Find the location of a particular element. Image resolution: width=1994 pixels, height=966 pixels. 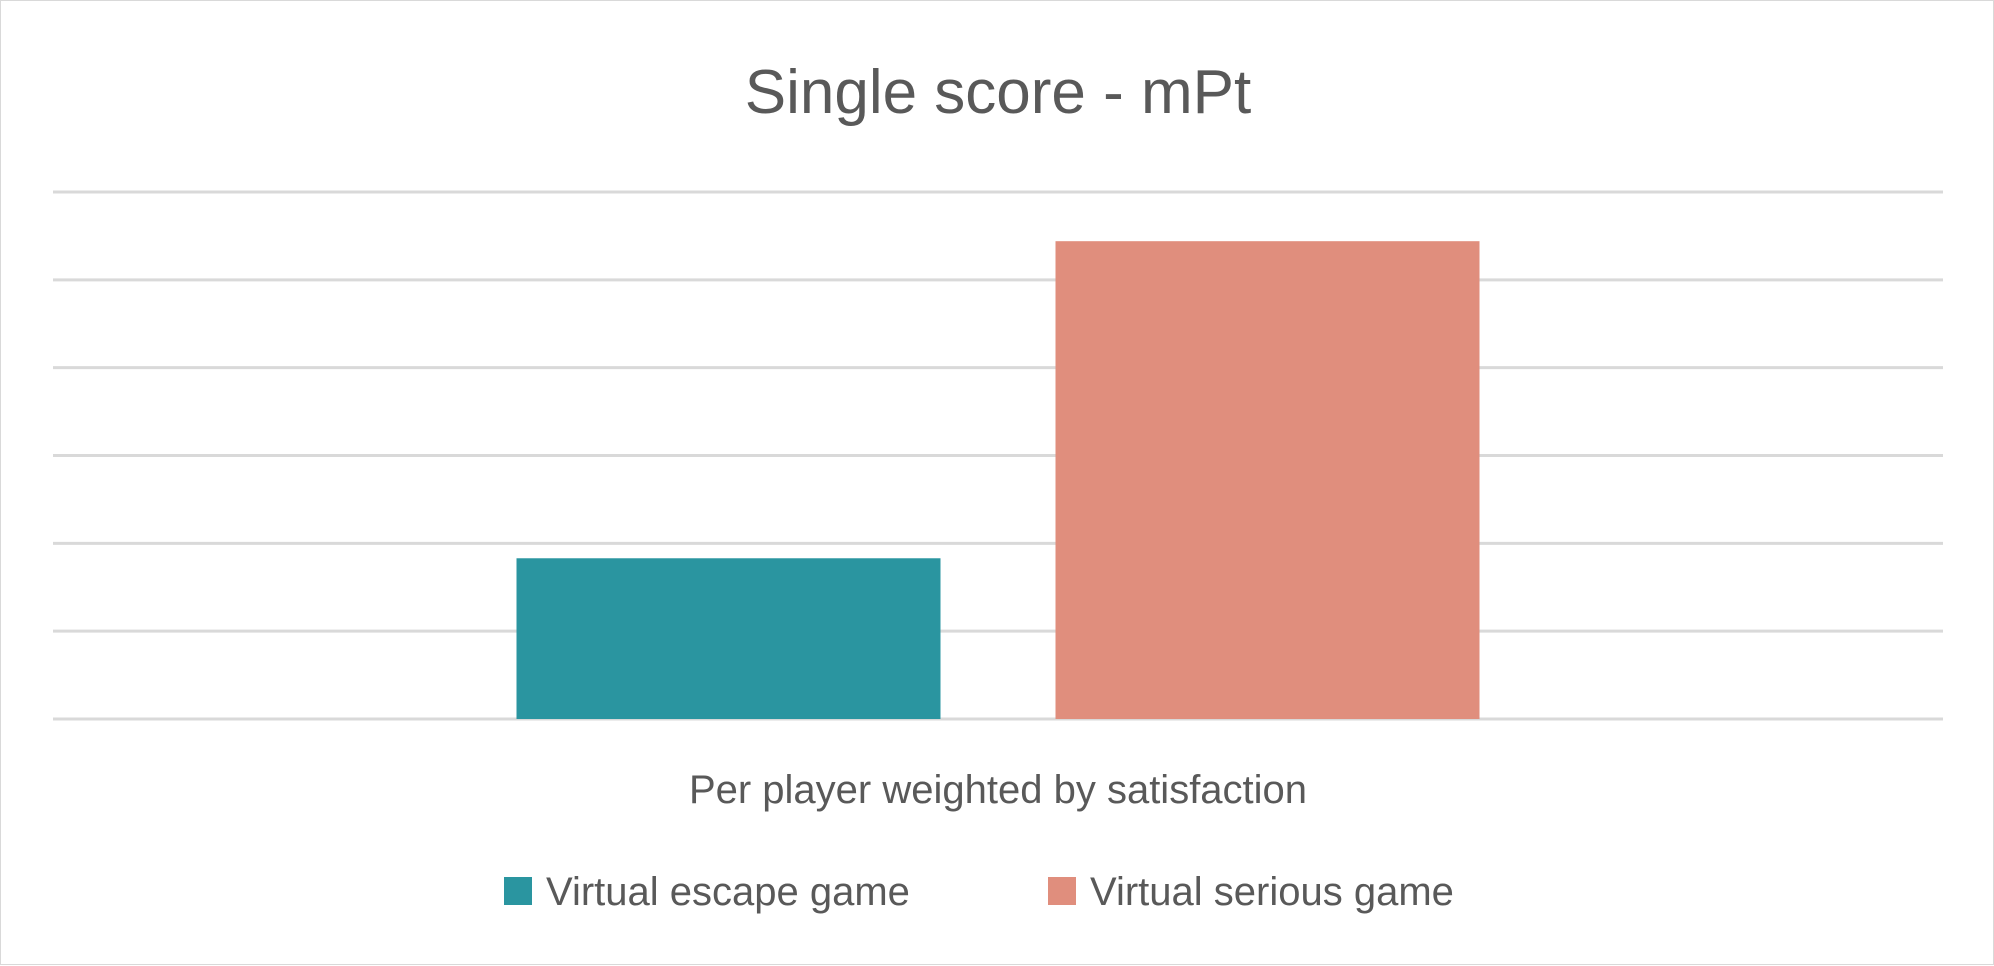

chart-title: Single score - mPt is located at coordinates (998, 92).